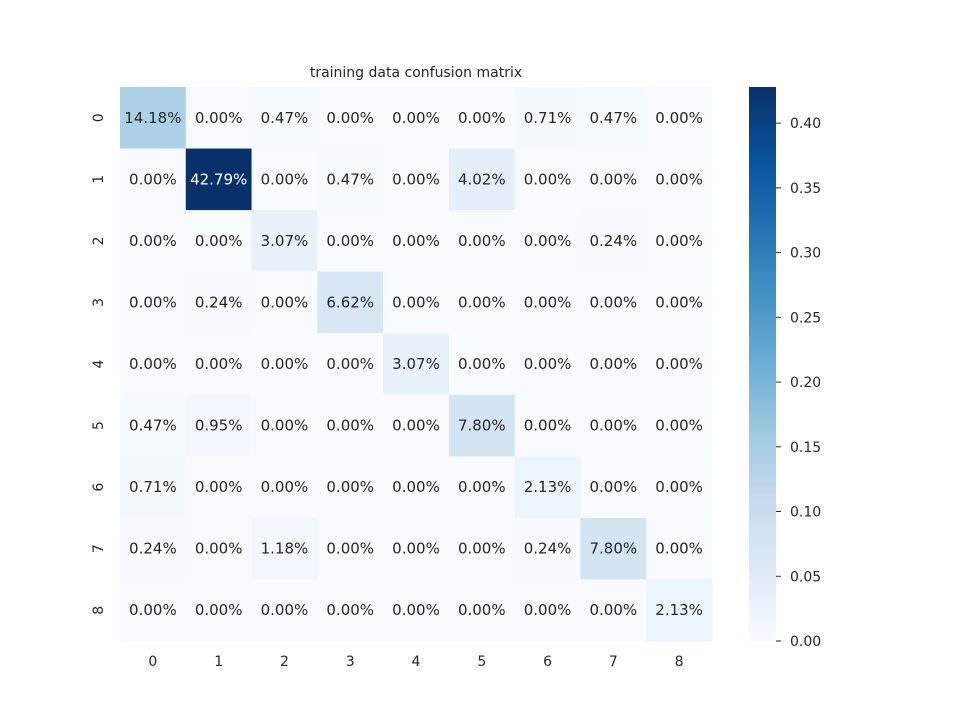  I want to click on cell-label-7-5: 0.00%, so click(482, 549).